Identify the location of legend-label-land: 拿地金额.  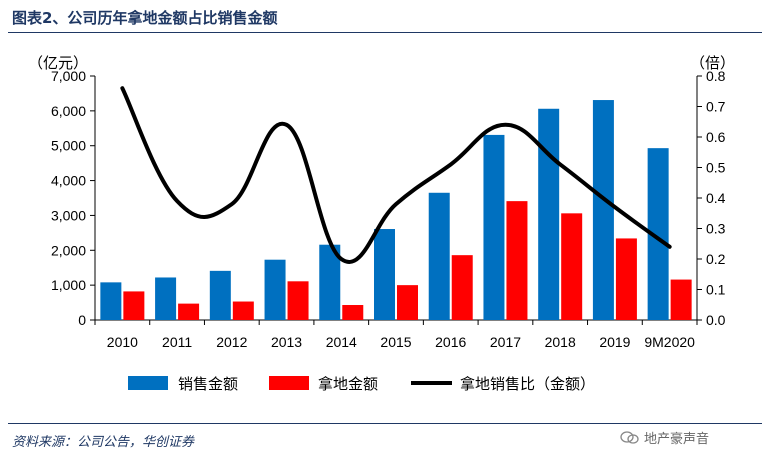
(348, 384).